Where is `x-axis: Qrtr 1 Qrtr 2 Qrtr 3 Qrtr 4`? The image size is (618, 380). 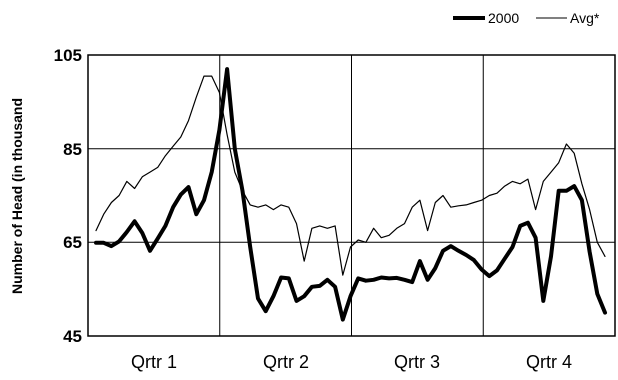 x-axis: Qrtr 1 Qrtr 2 Qrtr 3 Qrtr 4 is located at coordinates (351, 362).